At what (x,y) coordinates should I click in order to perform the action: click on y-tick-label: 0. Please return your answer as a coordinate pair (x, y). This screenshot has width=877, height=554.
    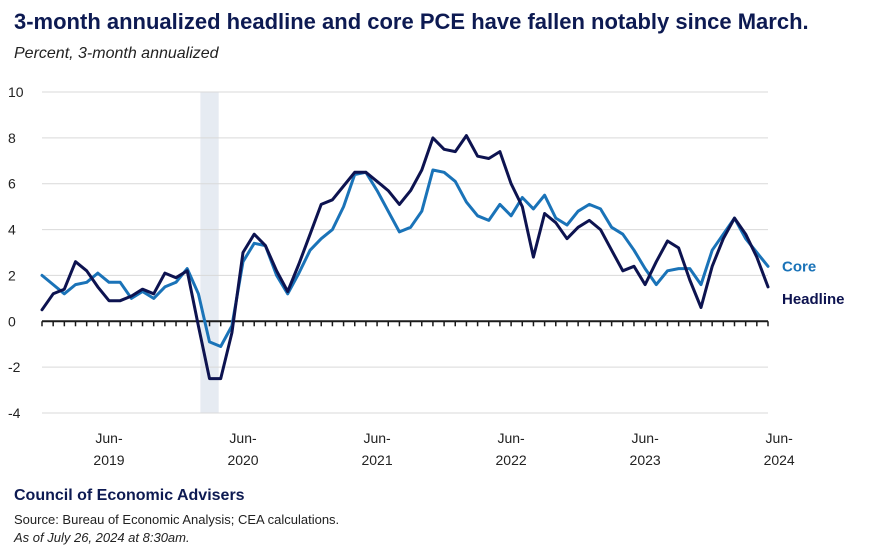
    Looking at the image, I should click on (12, 321).